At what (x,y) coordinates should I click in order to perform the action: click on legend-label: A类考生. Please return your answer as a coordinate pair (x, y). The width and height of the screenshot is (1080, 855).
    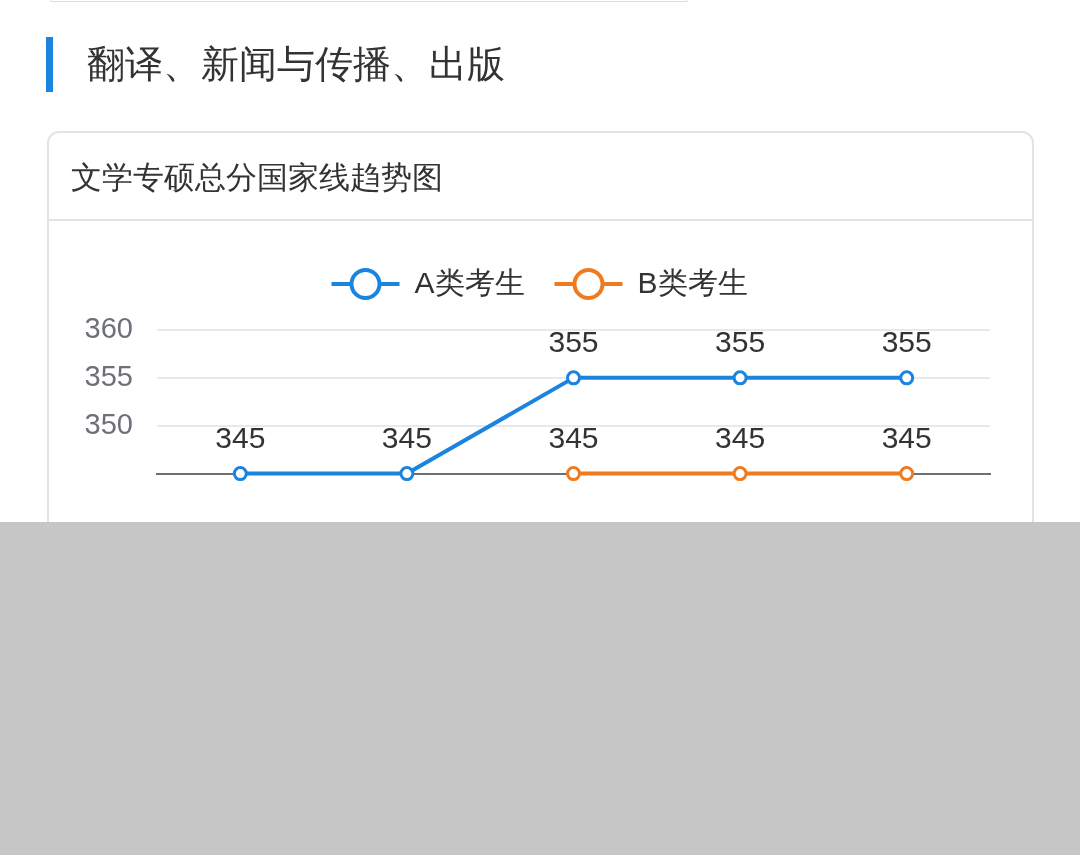
    Looking at the image, I should click on (469, 283).